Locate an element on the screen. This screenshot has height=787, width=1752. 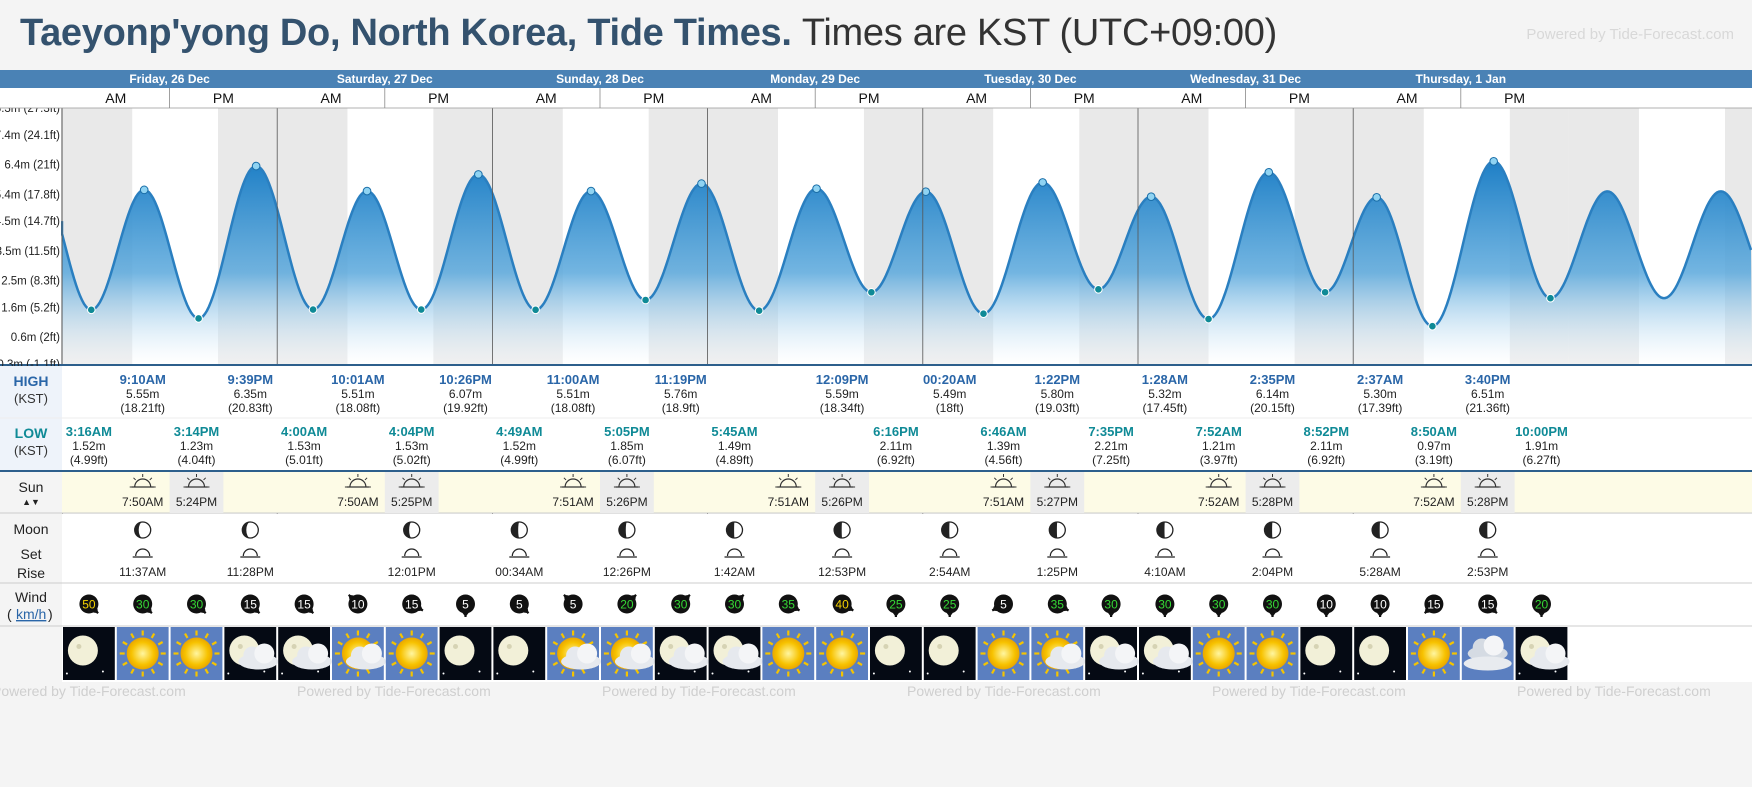
title-timezone: Times are KST (UTC+09:00) is located at coordinates (1039, 33).